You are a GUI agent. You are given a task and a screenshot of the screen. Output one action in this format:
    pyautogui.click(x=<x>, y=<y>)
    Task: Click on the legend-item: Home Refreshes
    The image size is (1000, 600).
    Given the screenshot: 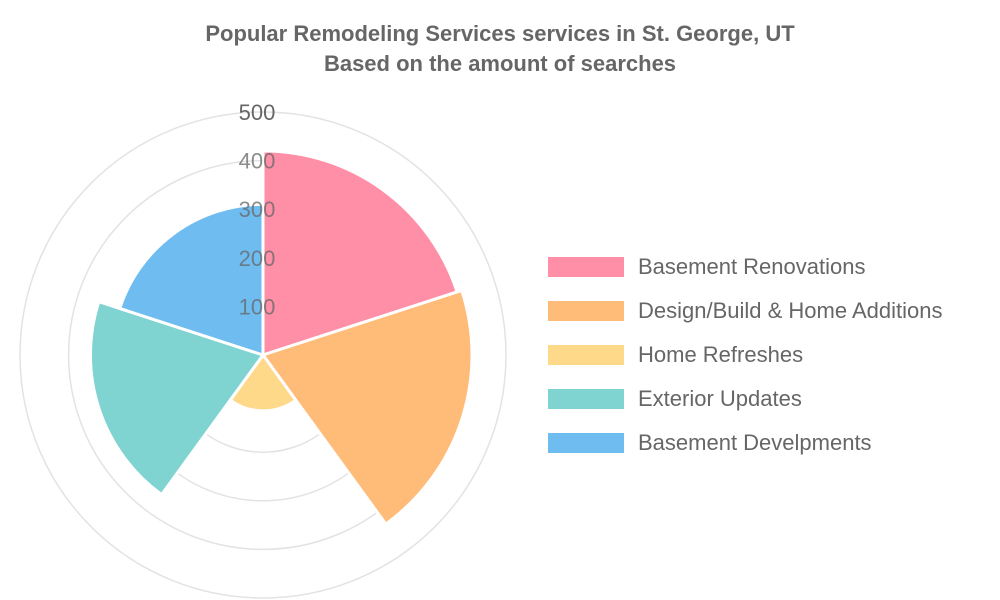 What is the action you would take?
    pyautogui.click(x=745, y=355)
    